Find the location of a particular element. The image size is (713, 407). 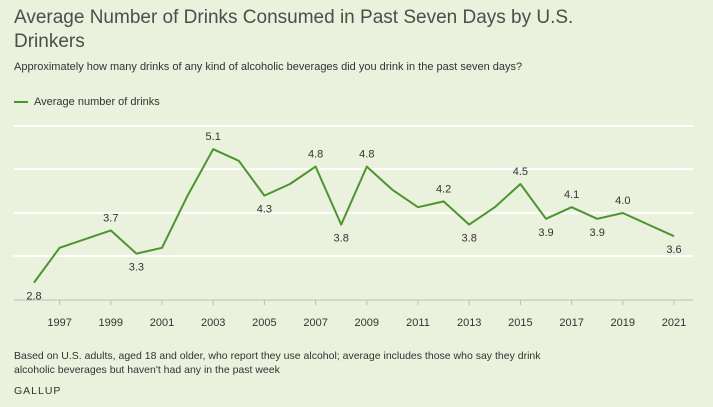

x-tick-label-2009: 2009 is located at coordinates (367, 323).